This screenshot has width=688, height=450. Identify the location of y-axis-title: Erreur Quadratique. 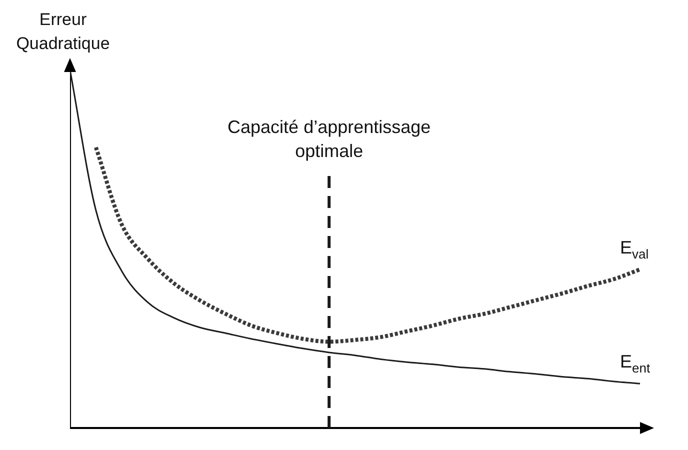
(63, 32).